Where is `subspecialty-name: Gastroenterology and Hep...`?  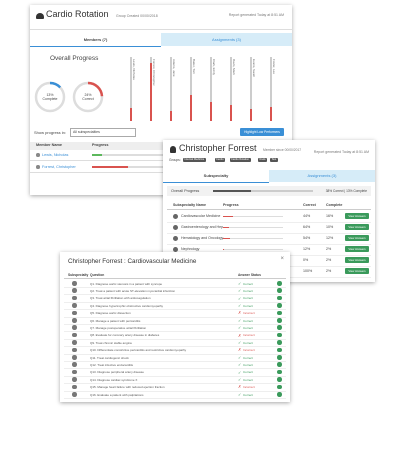 subspecialty-name: Gastroenterology and Hep... is located at coordinates (204, 227).